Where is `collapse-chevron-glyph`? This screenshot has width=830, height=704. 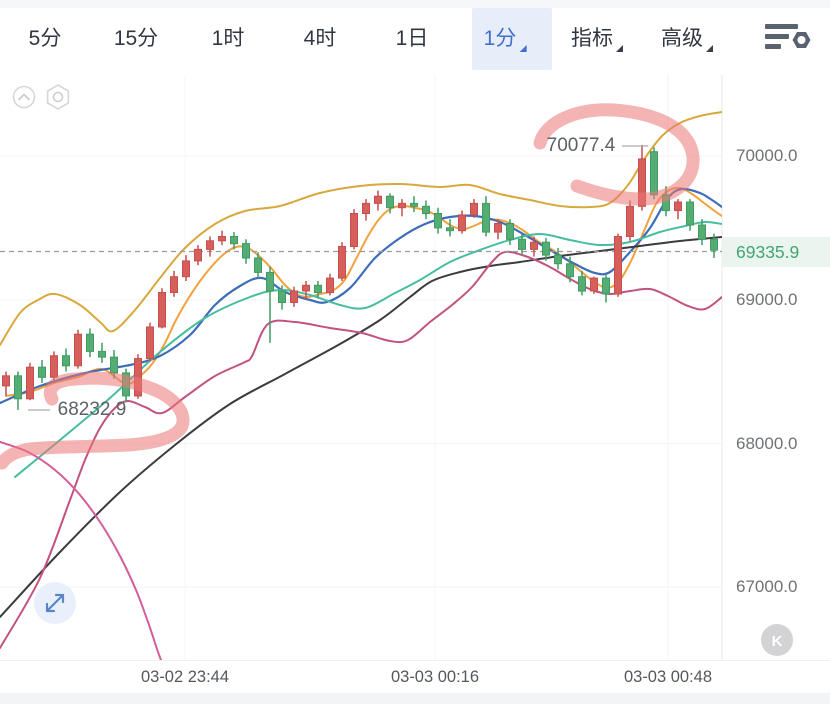 collapse-chevron-glyph is located at coordinates (24, 97).